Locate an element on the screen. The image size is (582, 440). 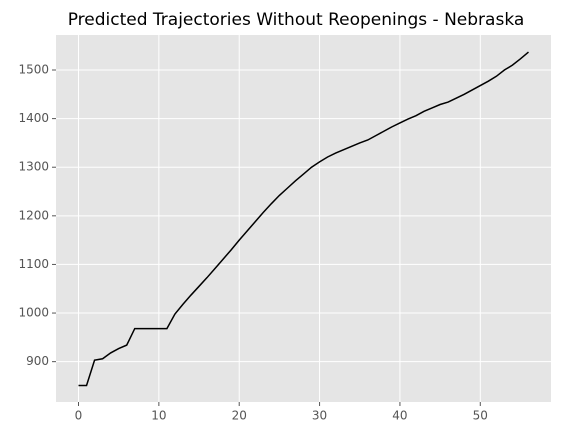
x-tick-label: 0 is located at coordinates (79, 416).